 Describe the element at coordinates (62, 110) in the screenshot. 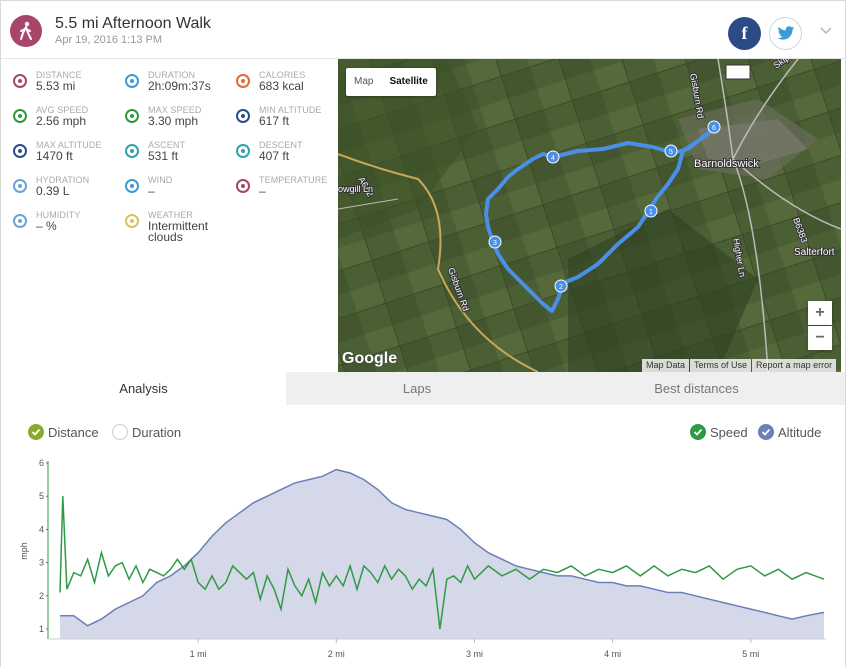

I see `stat-label: AVG SPEED` at that location.